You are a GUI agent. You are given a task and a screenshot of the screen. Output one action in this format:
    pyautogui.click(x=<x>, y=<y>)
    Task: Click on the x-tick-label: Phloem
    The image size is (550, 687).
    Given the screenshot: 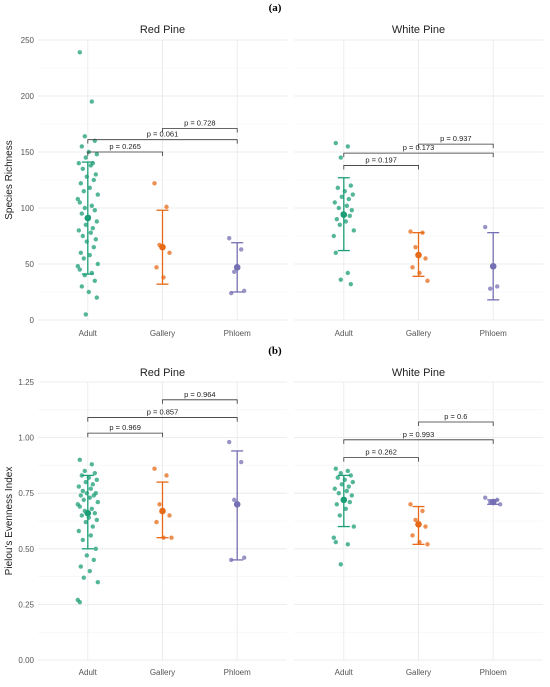 What is the action you would take?
    pyautogui.click(x=237, y=333)
    